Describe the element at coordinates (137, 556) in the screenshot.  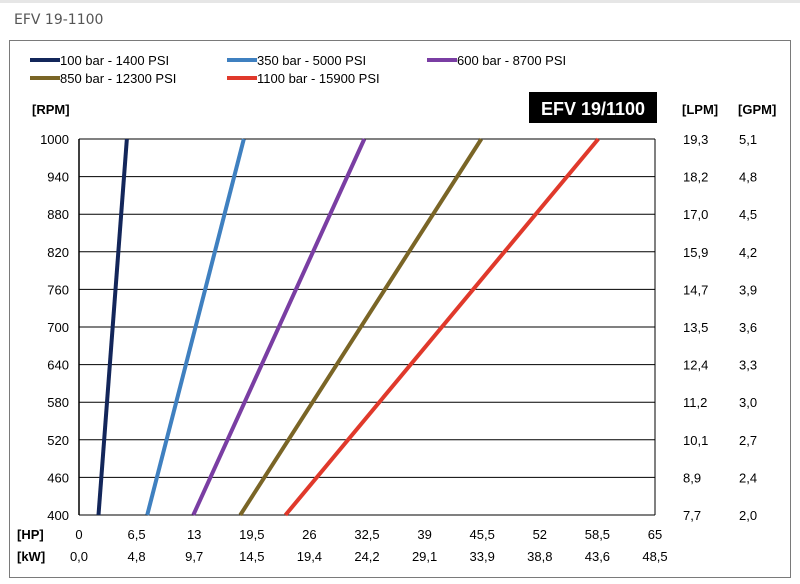
I see `kw-tick-label: 4,8` at that location.